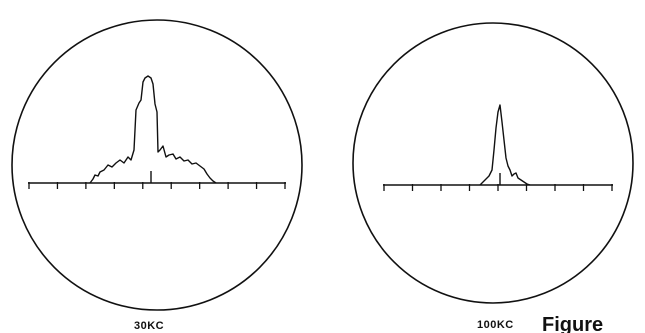 The image size is (645, 333). Describe the element at coordinates (157, 185) in the screenshot. I see `baseline-ticks-30kc` at that location.